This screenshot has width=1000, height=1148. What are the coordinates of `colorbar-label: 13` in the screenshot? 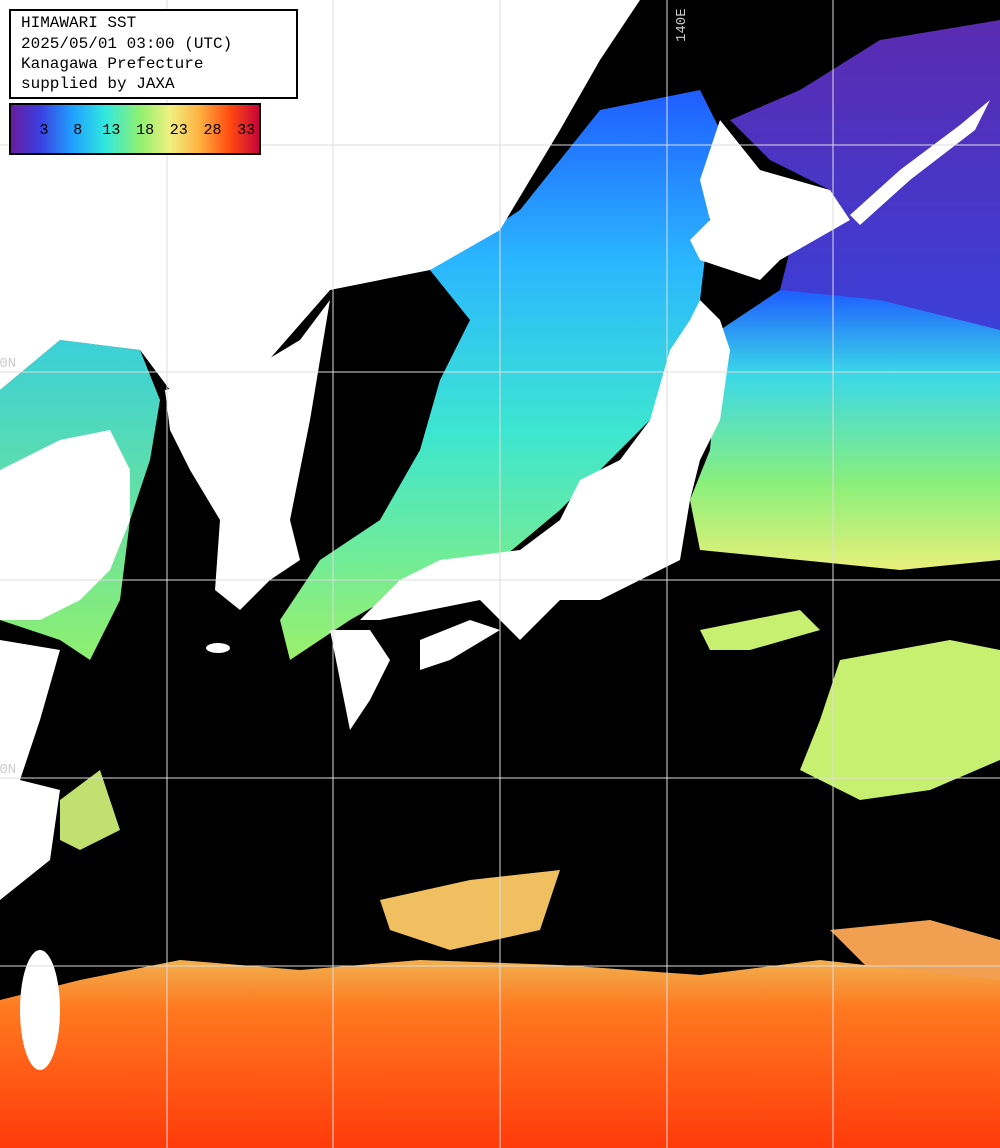 It's located at (111, 130).